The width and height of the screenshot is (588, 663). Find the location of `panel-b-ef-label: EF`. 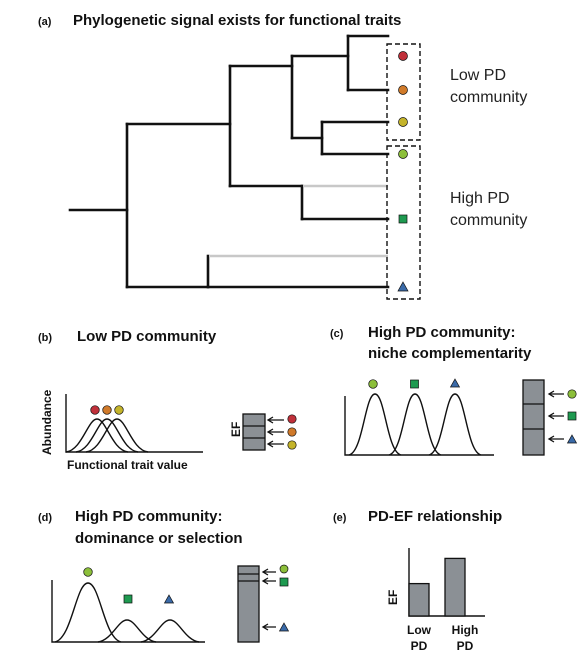

panel-b-ef-label: EF is located at coordinates (236, 429).